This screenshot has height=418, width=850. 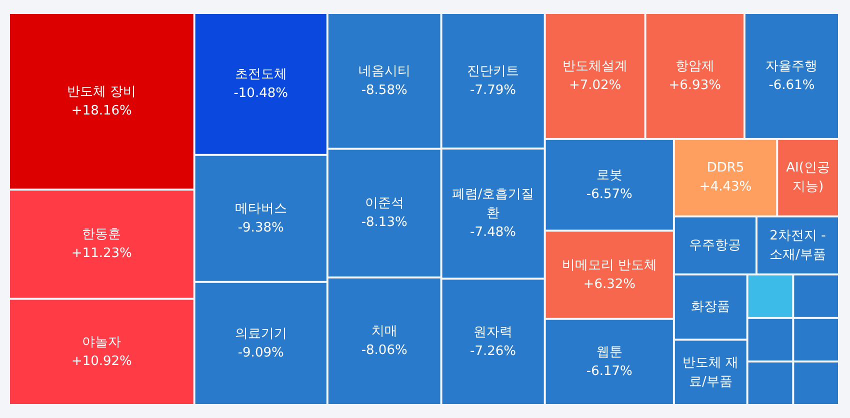 What do you see at coordinates (493, 351) in the screenshot?
I see `data-label: -7.26%` at bounding box center [493, 351].